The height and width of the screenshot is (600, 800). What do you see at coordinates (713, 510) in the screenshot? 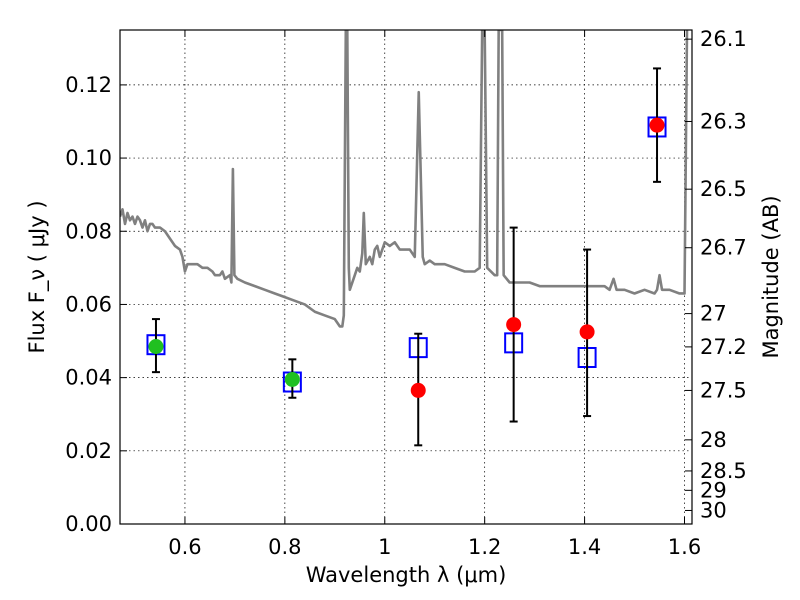
I see `right-tick-label: 30` at bounding box center [713, 510].